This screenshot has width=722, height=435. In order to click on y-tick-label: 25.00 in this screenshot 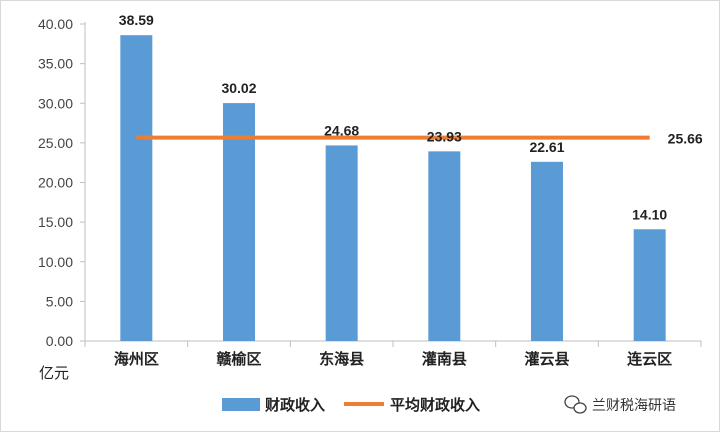, I will do `click(55, 143)`.